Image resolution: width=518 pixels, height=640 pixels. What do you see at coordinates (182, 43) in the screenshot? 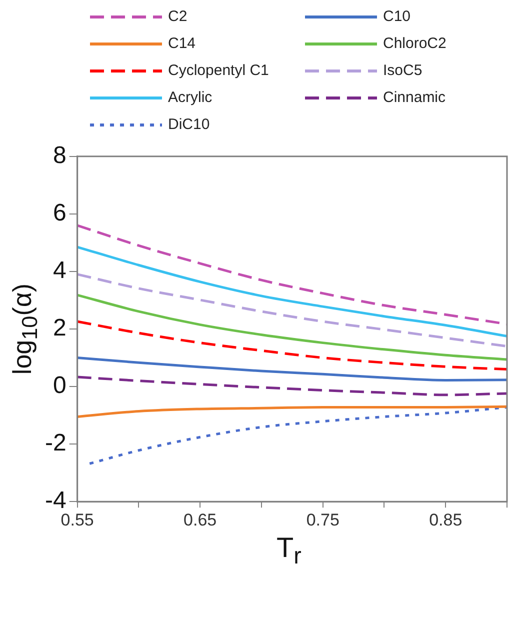
I see `legend-label: C14` at bounding box center [182, 43].